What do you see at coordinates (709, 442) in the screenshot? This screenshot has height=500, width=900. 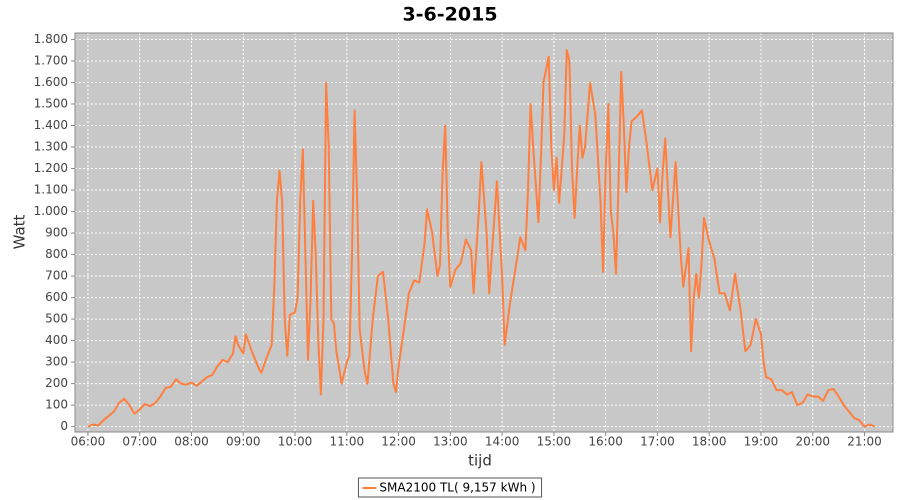 I see `x-tick-label: 18:00` at bounding box center [709, 442].